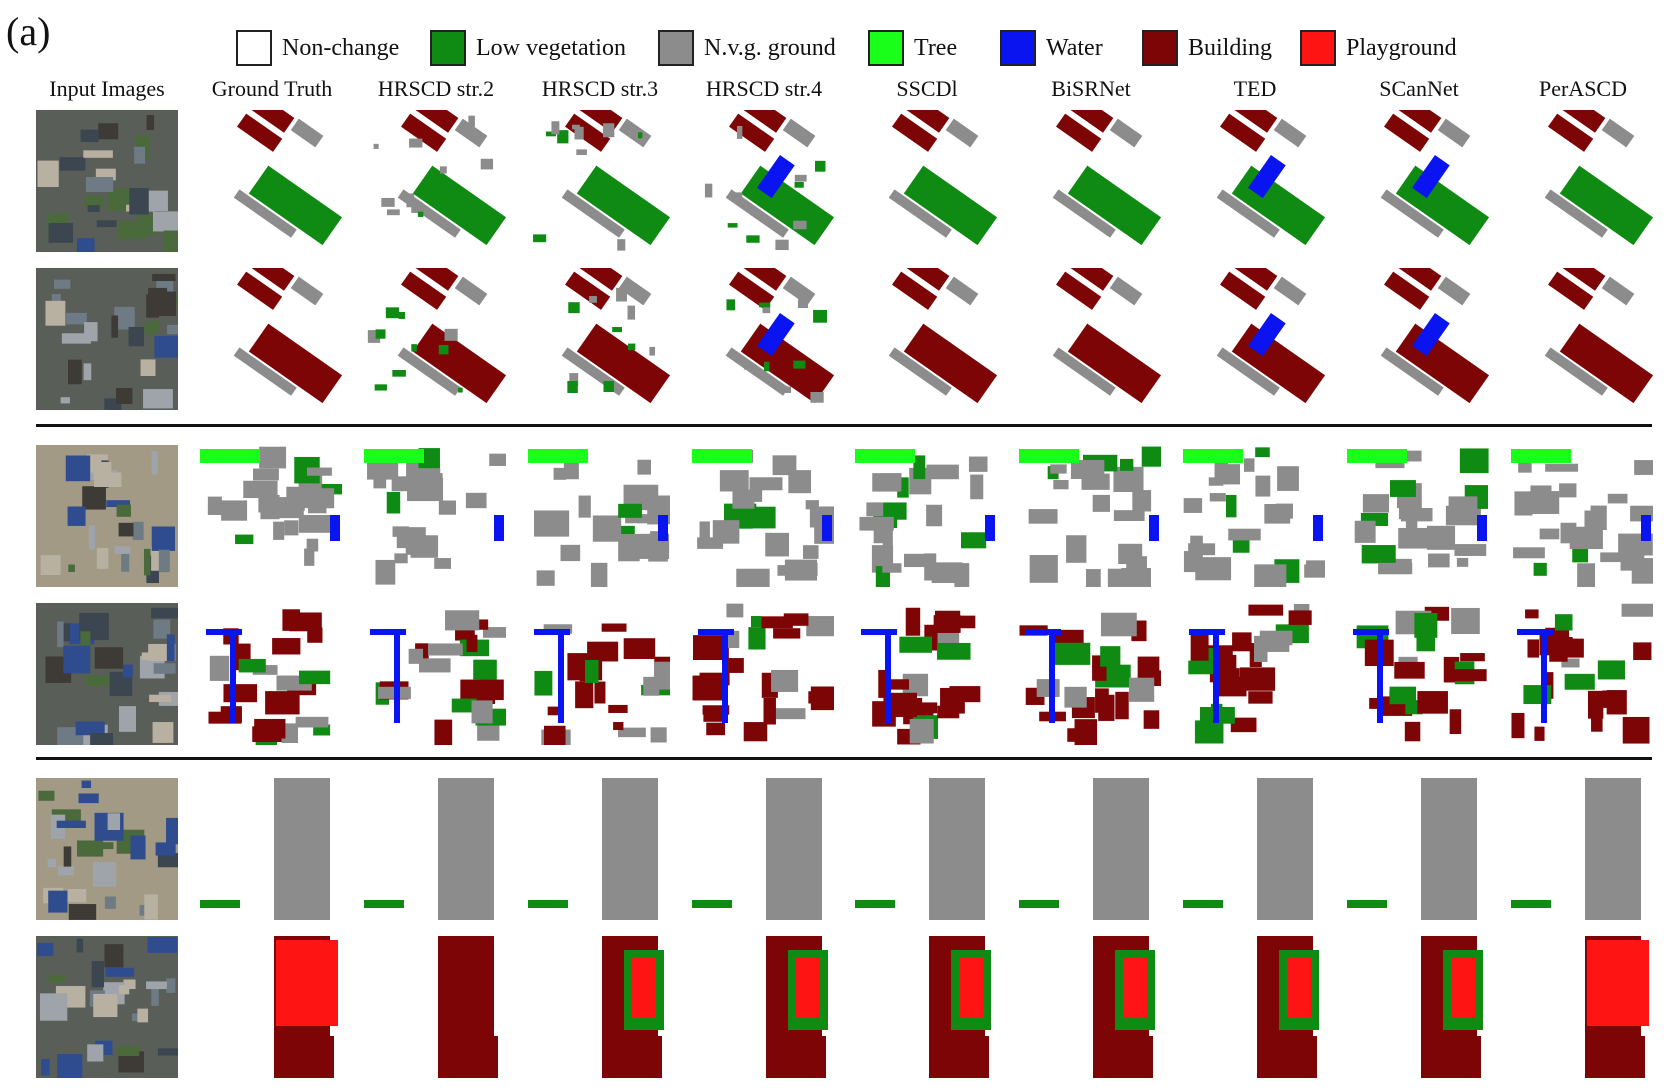 The height and width of the screenshot is (1090, 1666). Describe the element at coordinates (107, 88) in the screenshot. I see `col-header-input-images: Input Images` at that location.